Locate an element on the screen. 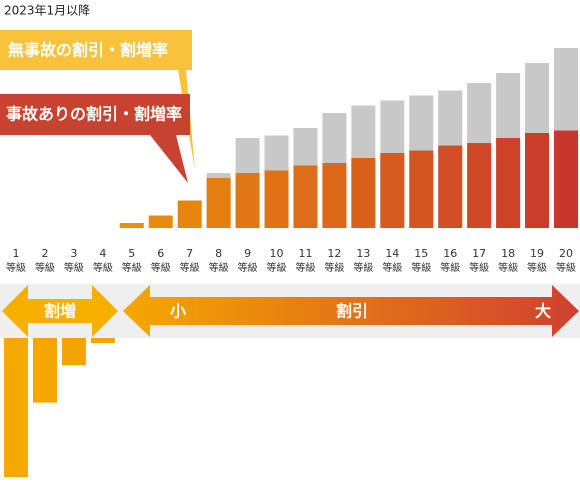  x-tick-label: 1 is located at coordinates (16, 253).